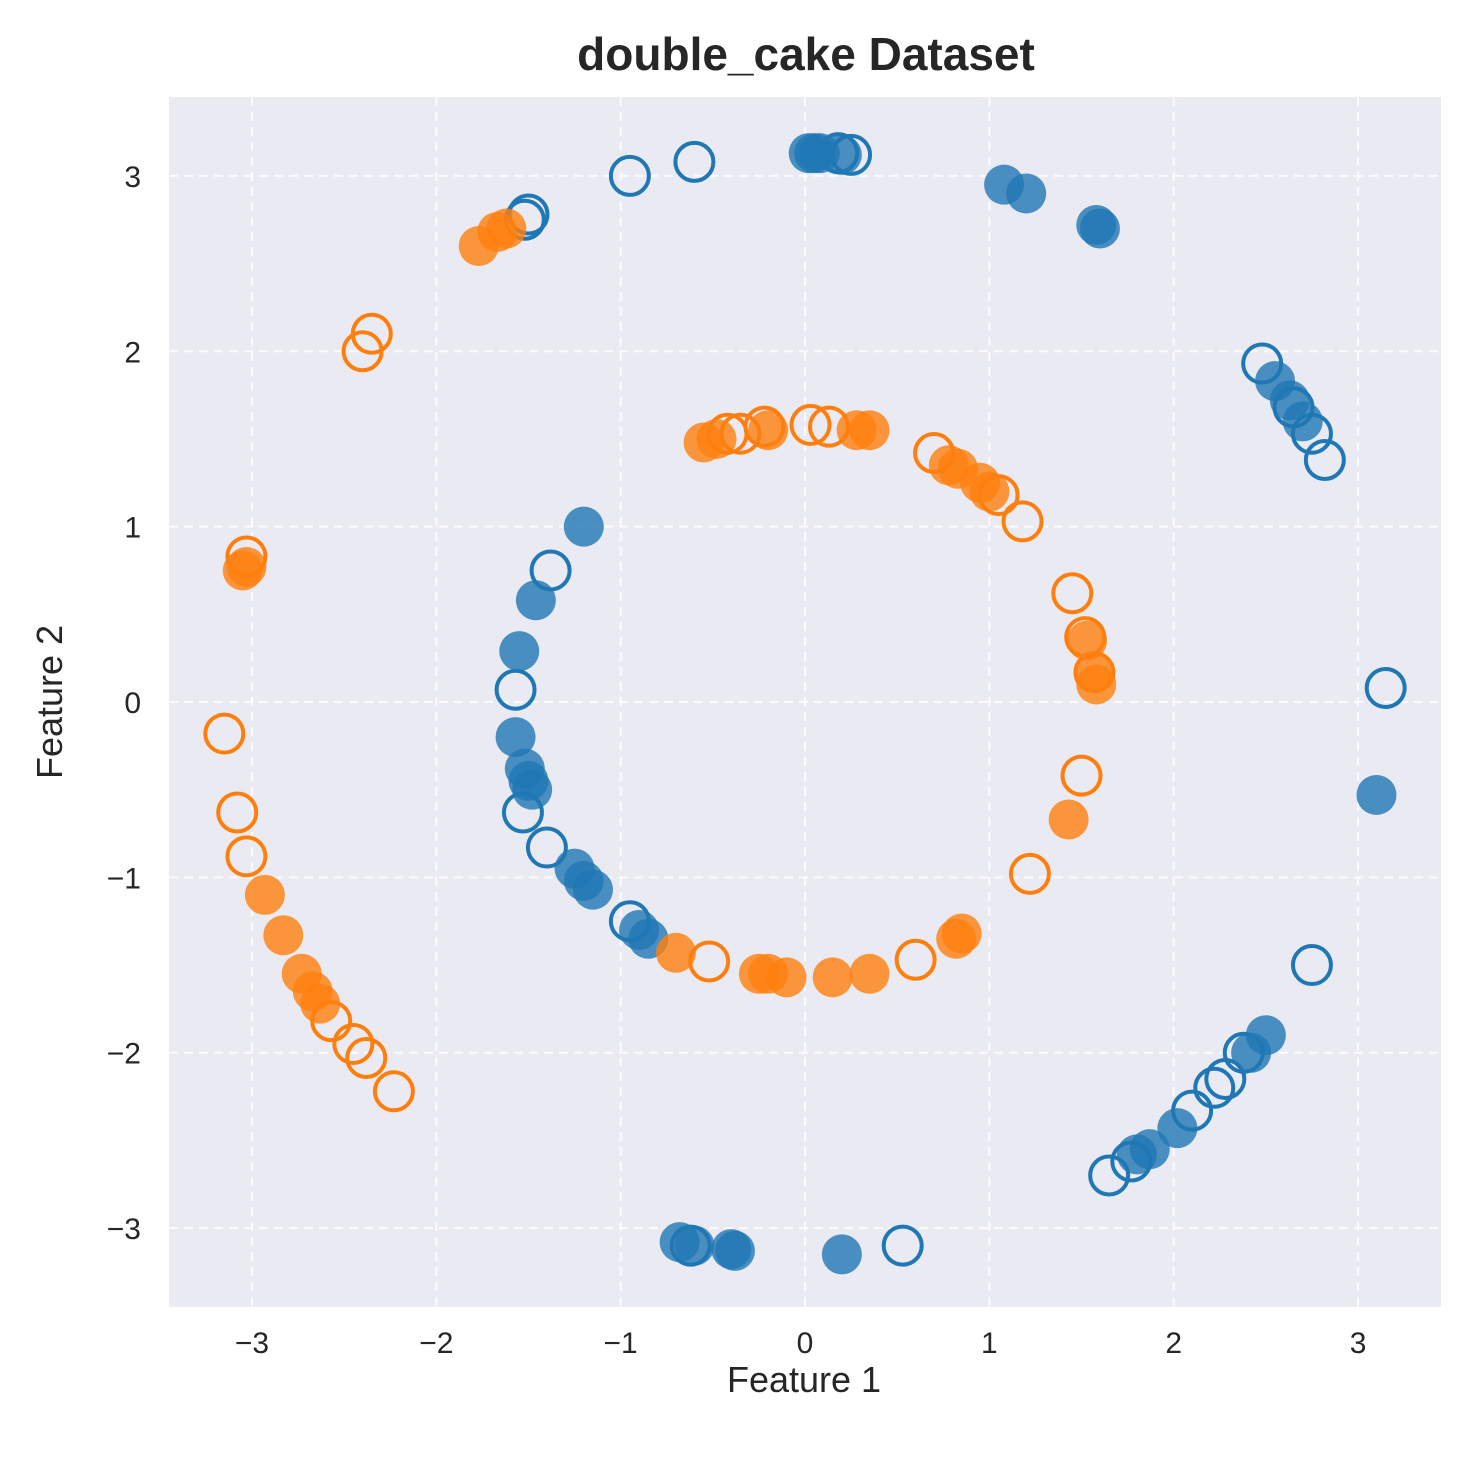 The image size is (1470, 1467). I want to click on chart-title: double_cake Dataset, so click(806, 54).